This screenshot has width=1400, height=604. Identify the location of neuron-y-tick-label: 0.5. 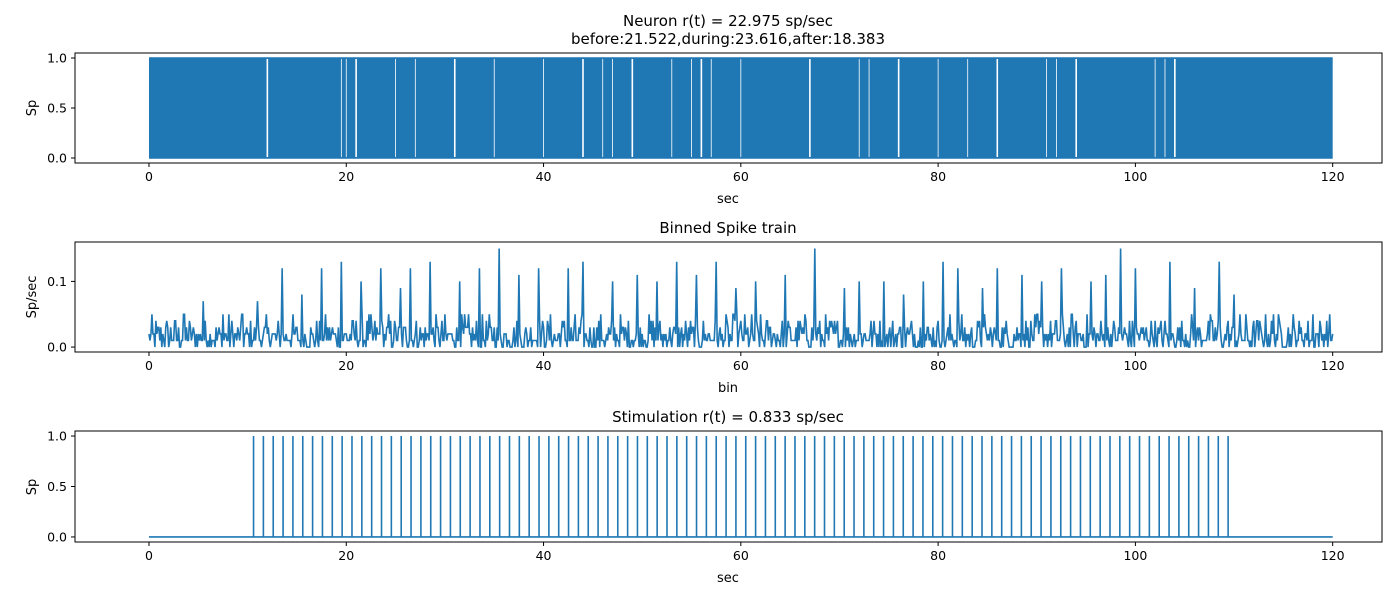
(57, 108).